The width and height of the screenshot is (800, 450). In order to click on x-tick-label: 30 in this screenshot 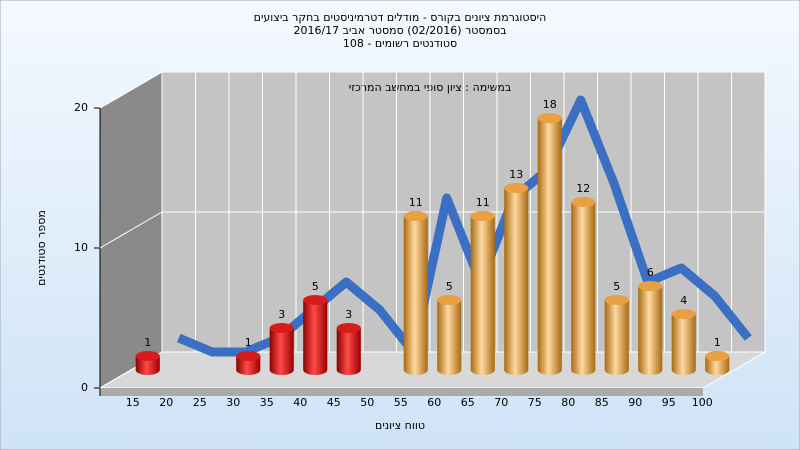, I will do `click(233, 402)`.